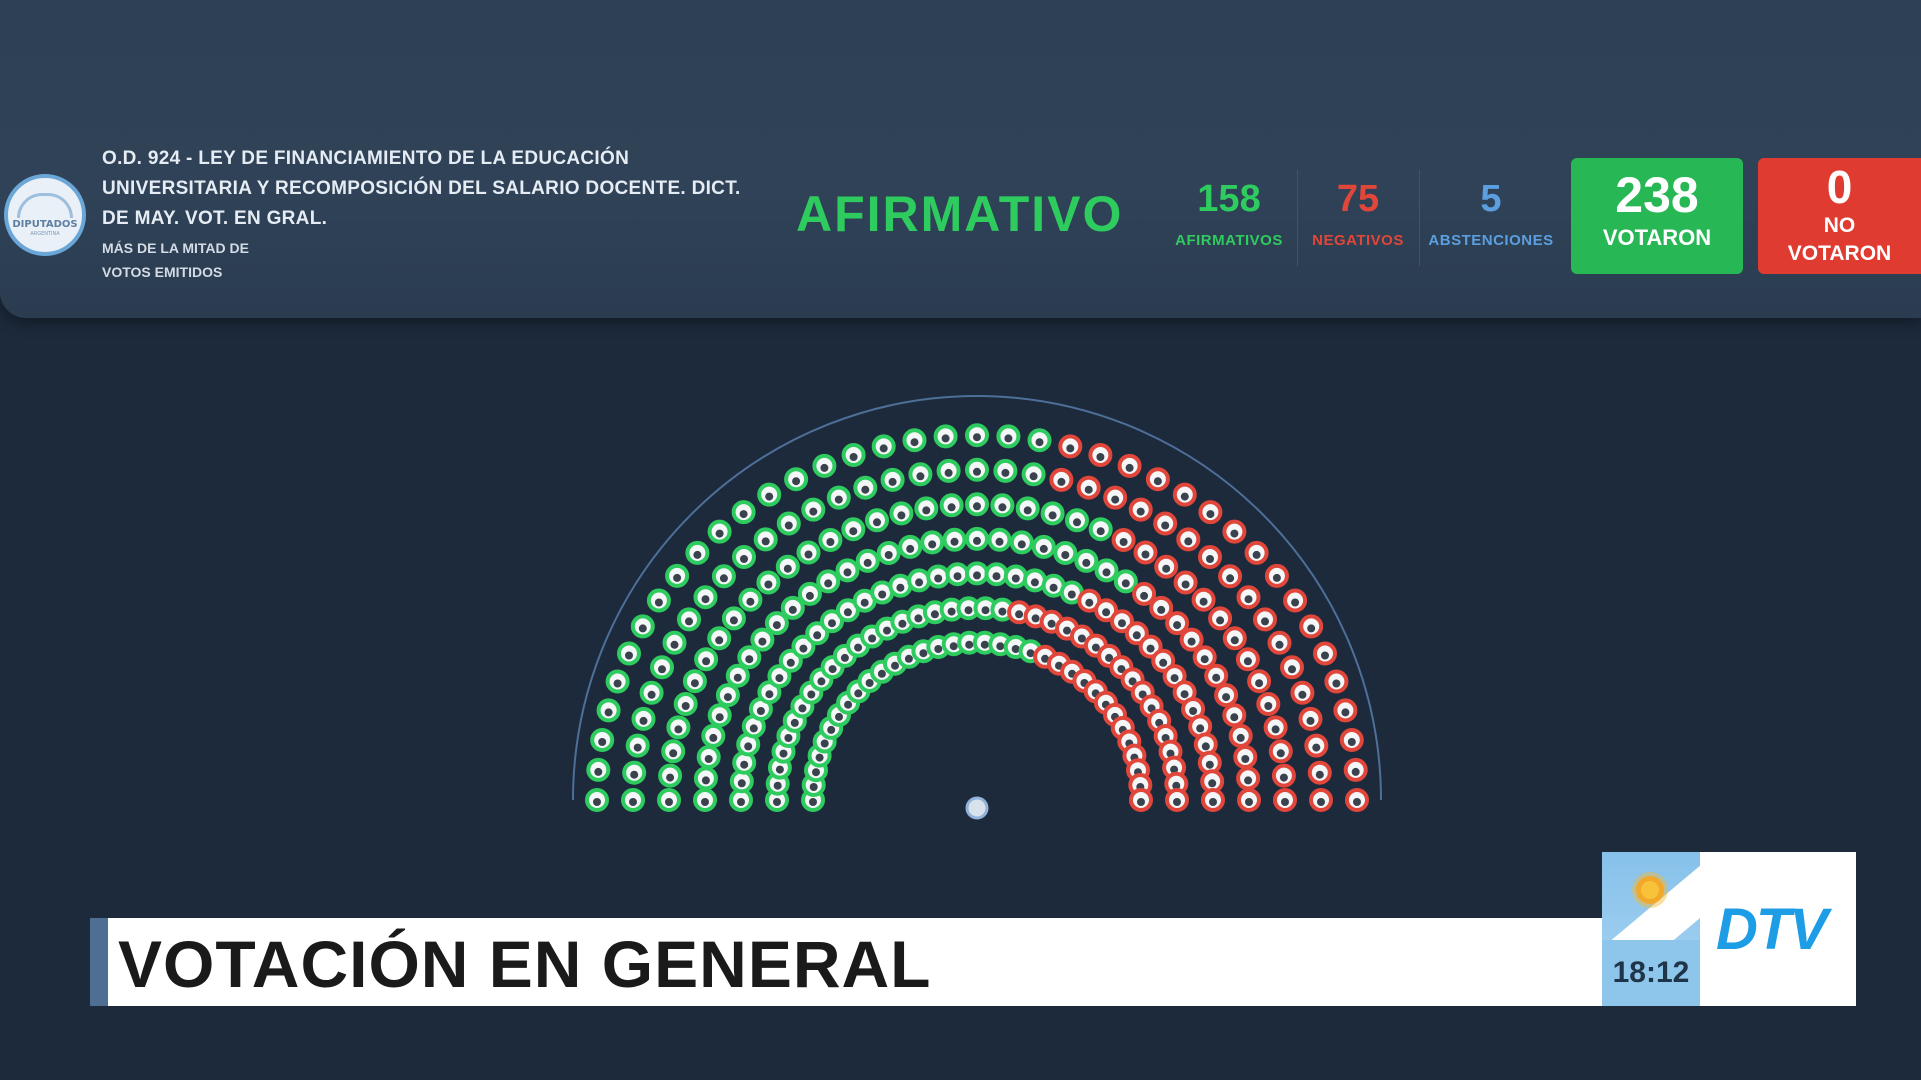 The height and width of the screenshot is (1080, 1921). I want to click on president-seat, so click(977, 808).